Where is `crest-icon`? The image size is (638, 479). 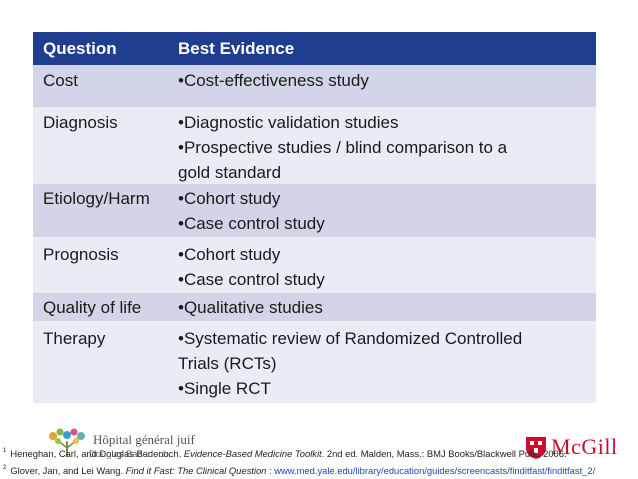
crest-icon is located at coordinates (536, 448).